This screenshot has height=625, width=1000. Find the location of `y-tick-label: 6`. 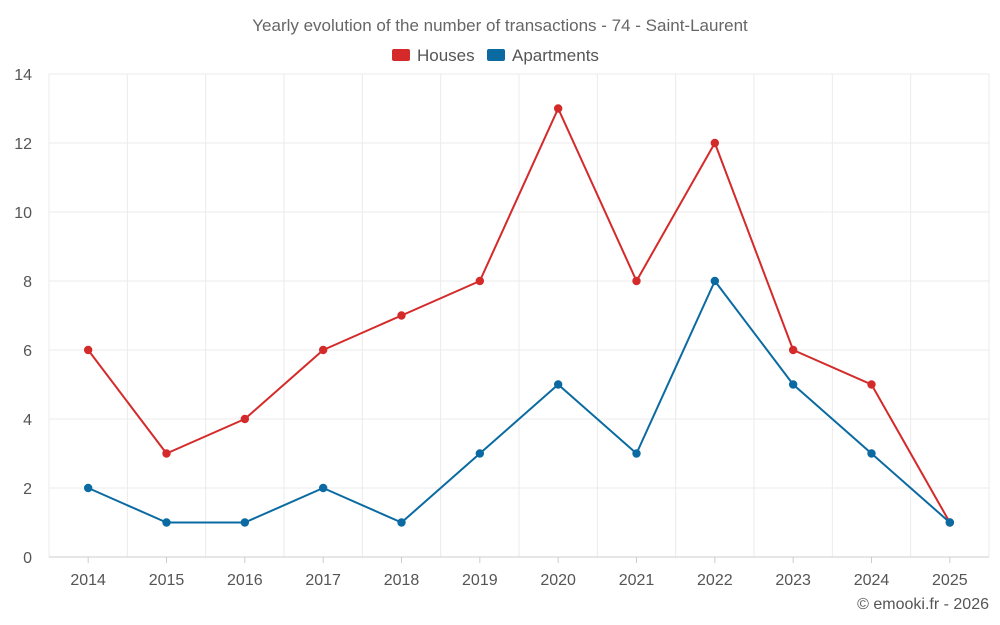

y-tick-label: 6 is located at coordinates (27, 351).